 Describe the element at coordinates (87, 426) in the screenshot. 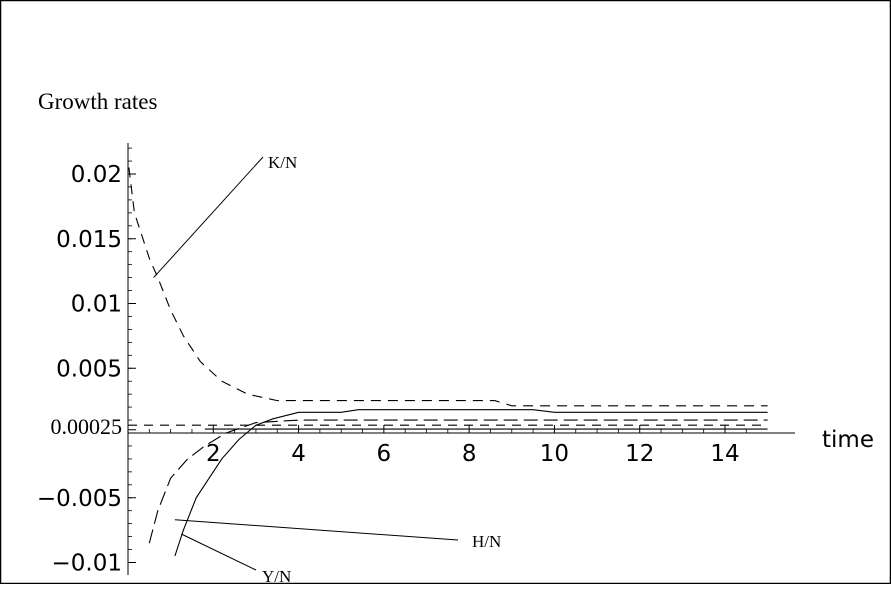

I see `y-tick-label: 0.00025` at that location.